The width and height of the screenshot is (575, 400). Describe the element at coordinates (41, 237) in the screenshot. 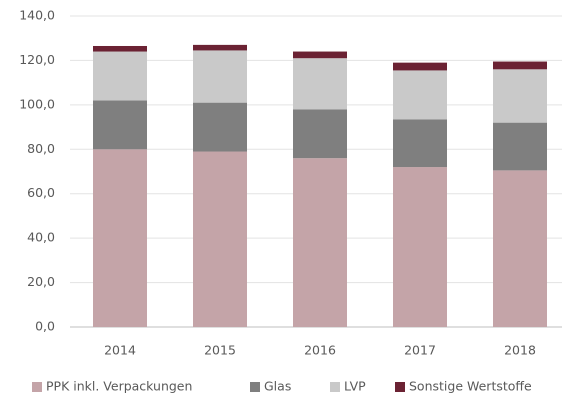

I see `y-tick-label: 40,0` at that location.